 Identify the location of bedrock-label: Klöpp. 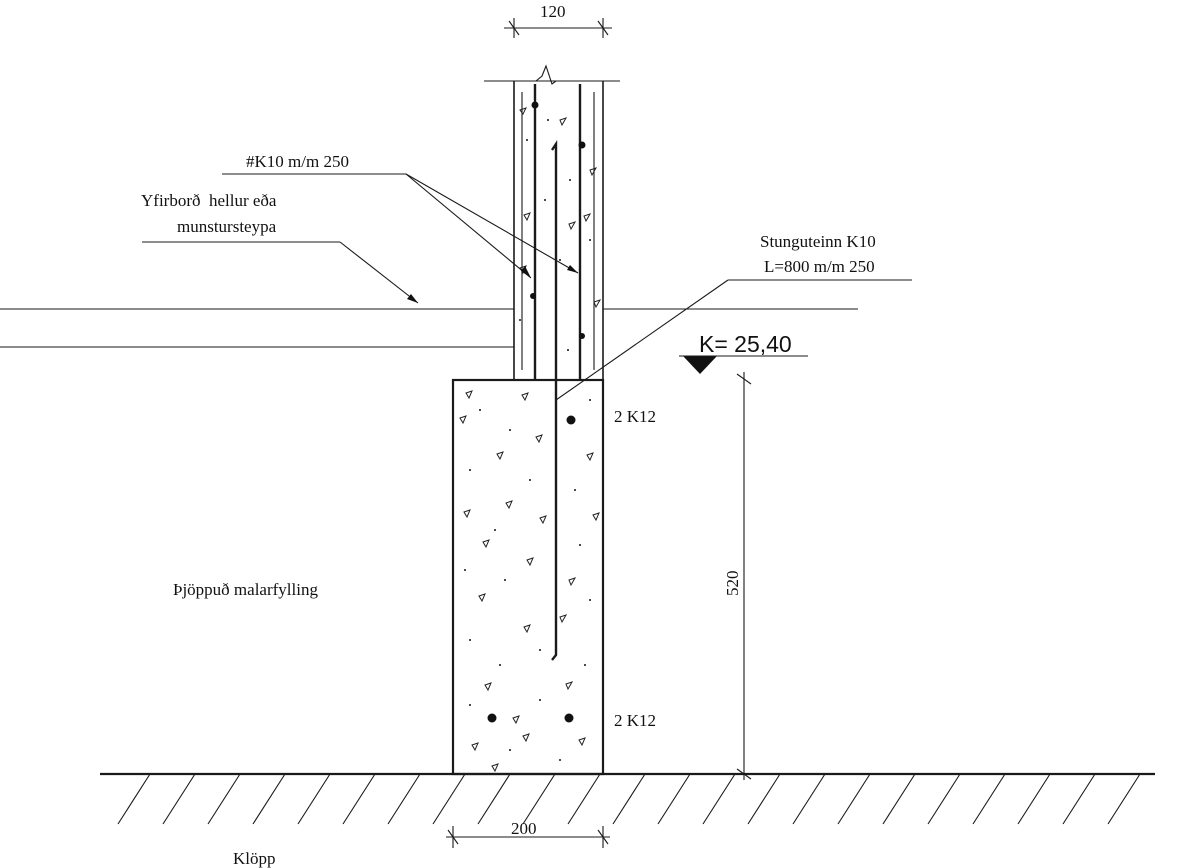
(254, 858).